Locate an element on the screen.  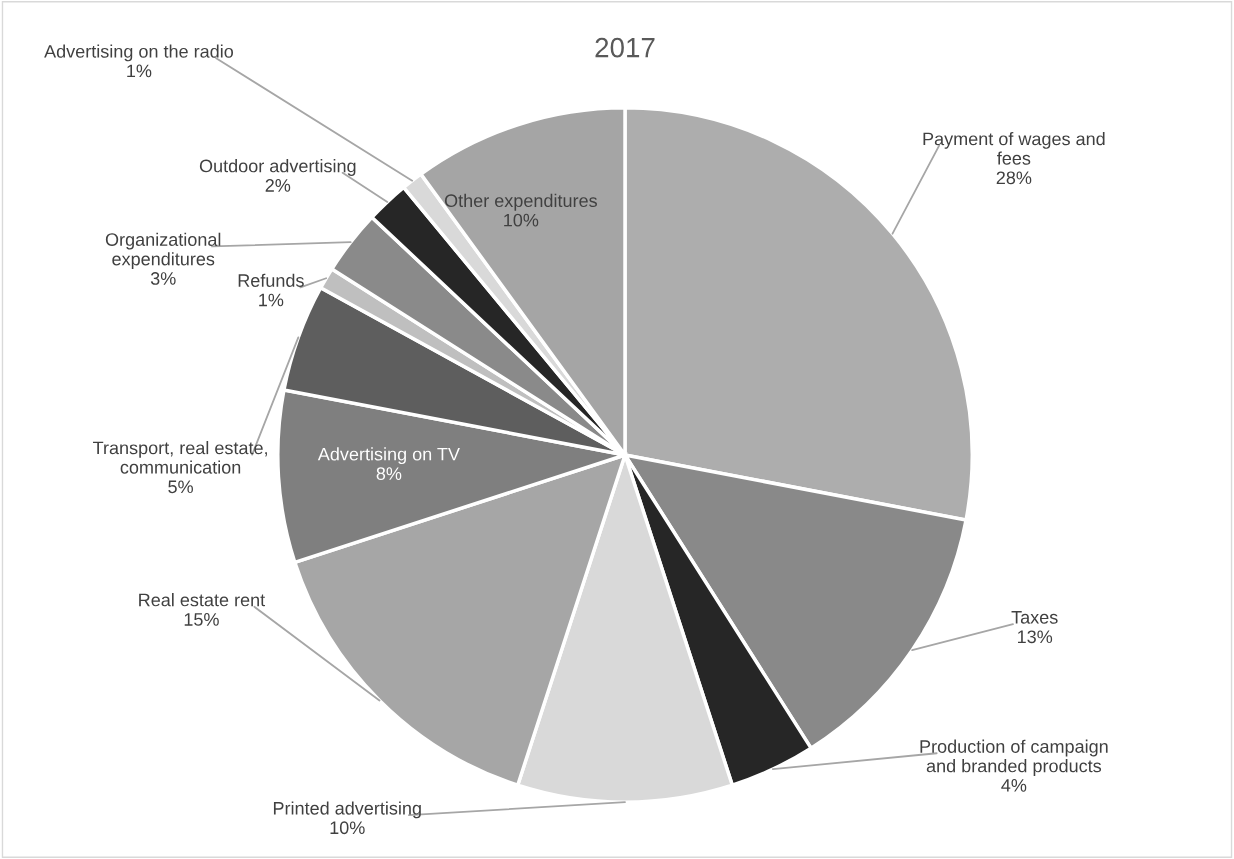
slice-label: Advertising on the radio is located at coordinates (139, 53).